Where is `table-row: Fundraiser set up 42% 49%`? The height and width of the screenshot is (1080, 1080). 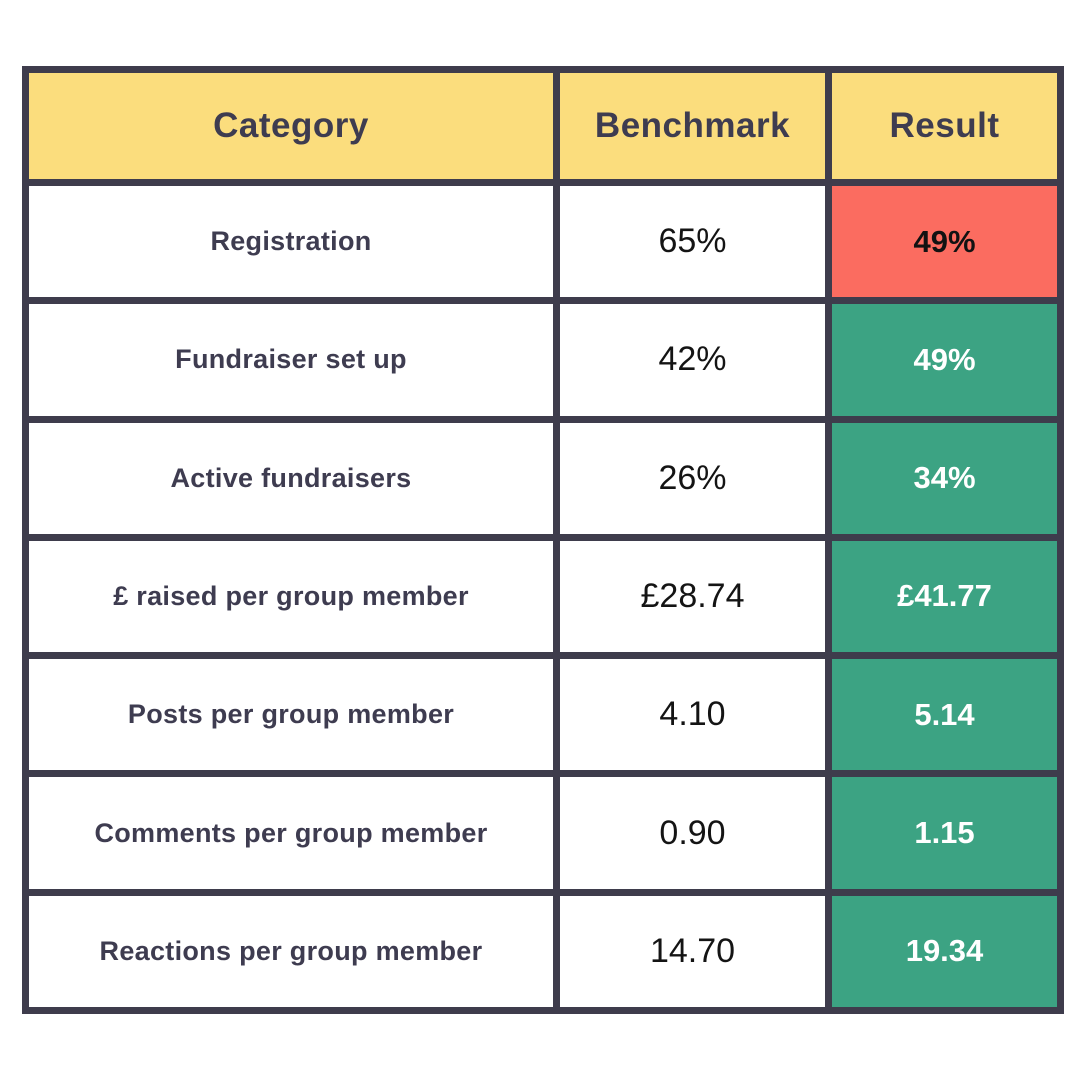 table-row: Fundraiser set up 42% 49% is located at coordinates (543, 360).